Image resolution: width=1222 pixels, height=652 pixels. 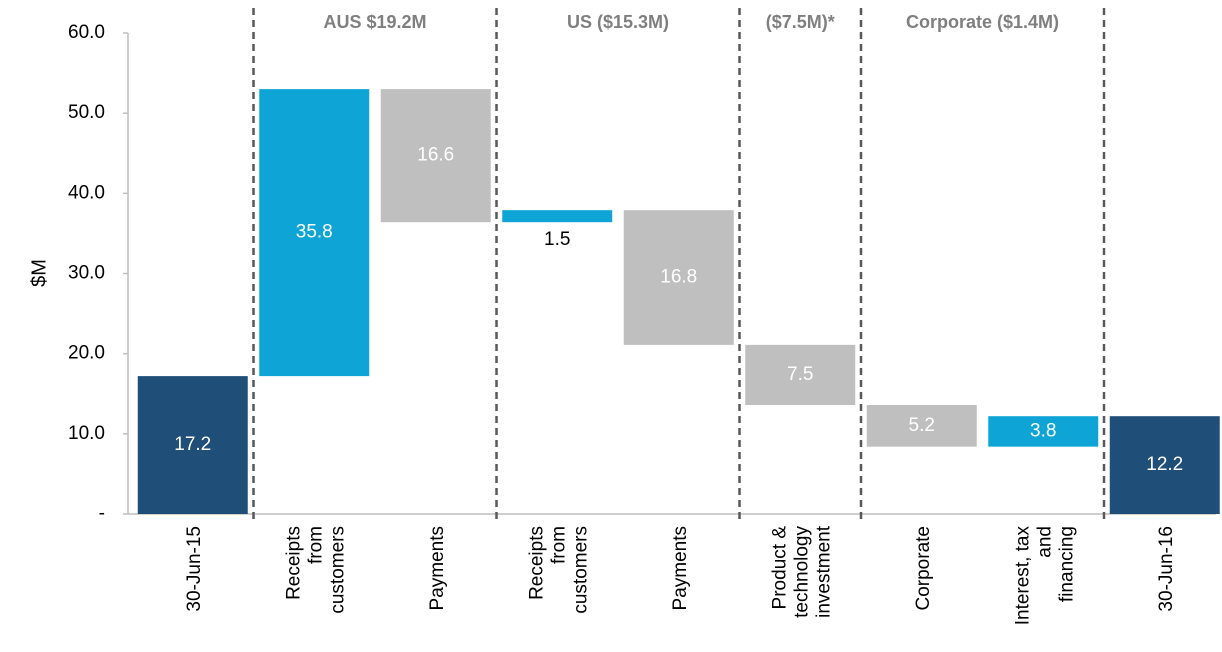 I want to click on y-tick-label: 10.0, so click(x=86, y=433).